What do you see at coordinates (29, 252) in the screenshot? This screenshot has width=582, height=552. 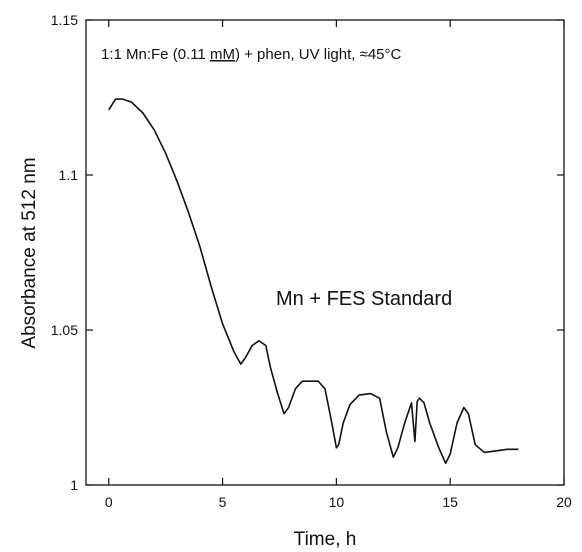 I see `y-axis-title: Absorbance at 512 nm` at bounding box center [29, 252].